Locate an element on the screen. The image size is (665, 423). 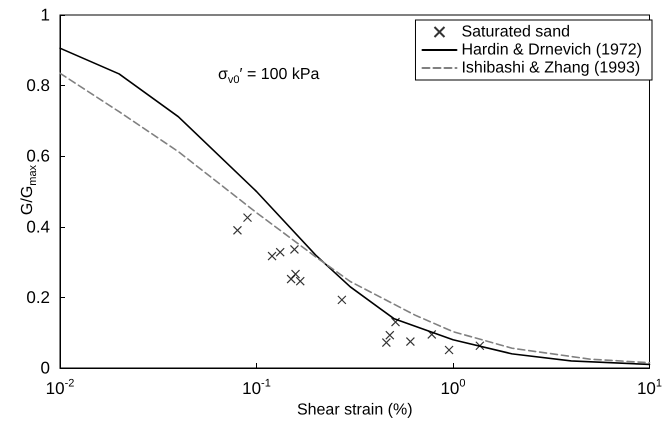
y-tick-label: 0.2 is located at coordinates (38, 297).